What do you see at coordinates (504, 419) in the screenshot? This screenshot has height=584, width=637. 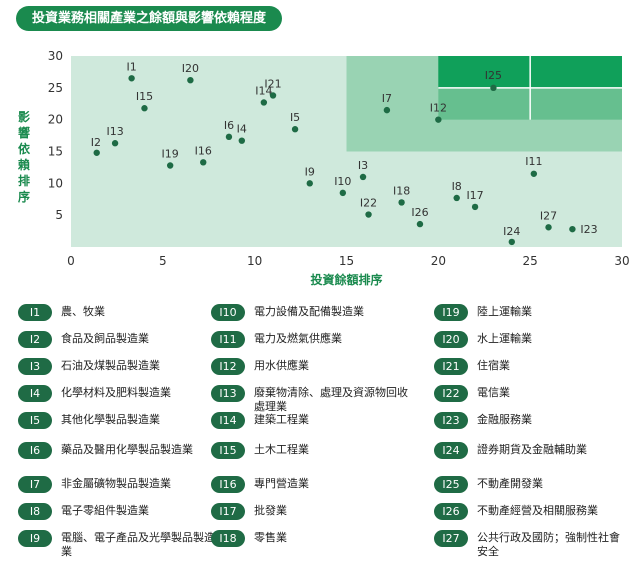 I see `legend-label: 金融服務業` at bounding box center [504, 419].